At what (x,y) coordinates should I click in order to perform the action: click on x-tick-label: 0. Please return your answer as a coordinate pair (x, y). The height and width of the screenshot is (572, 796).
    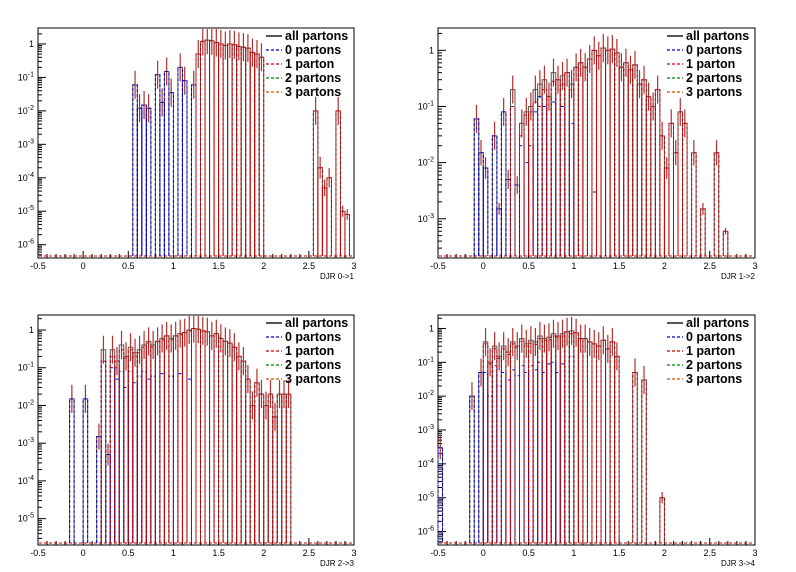
    Looking at the image, I should click on (83, 266).